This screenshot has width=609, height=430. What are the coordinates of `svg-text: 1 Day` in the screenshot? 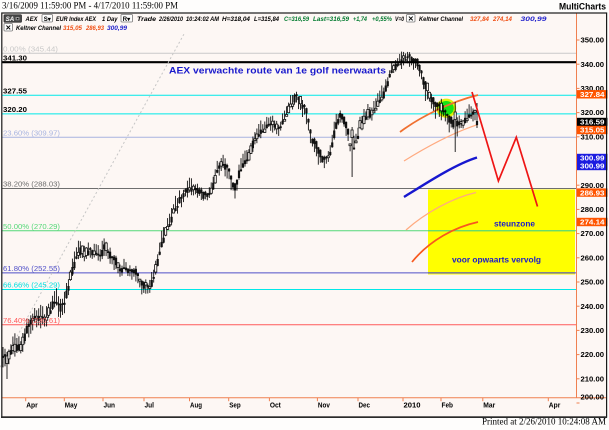 It's located at (110, 19).